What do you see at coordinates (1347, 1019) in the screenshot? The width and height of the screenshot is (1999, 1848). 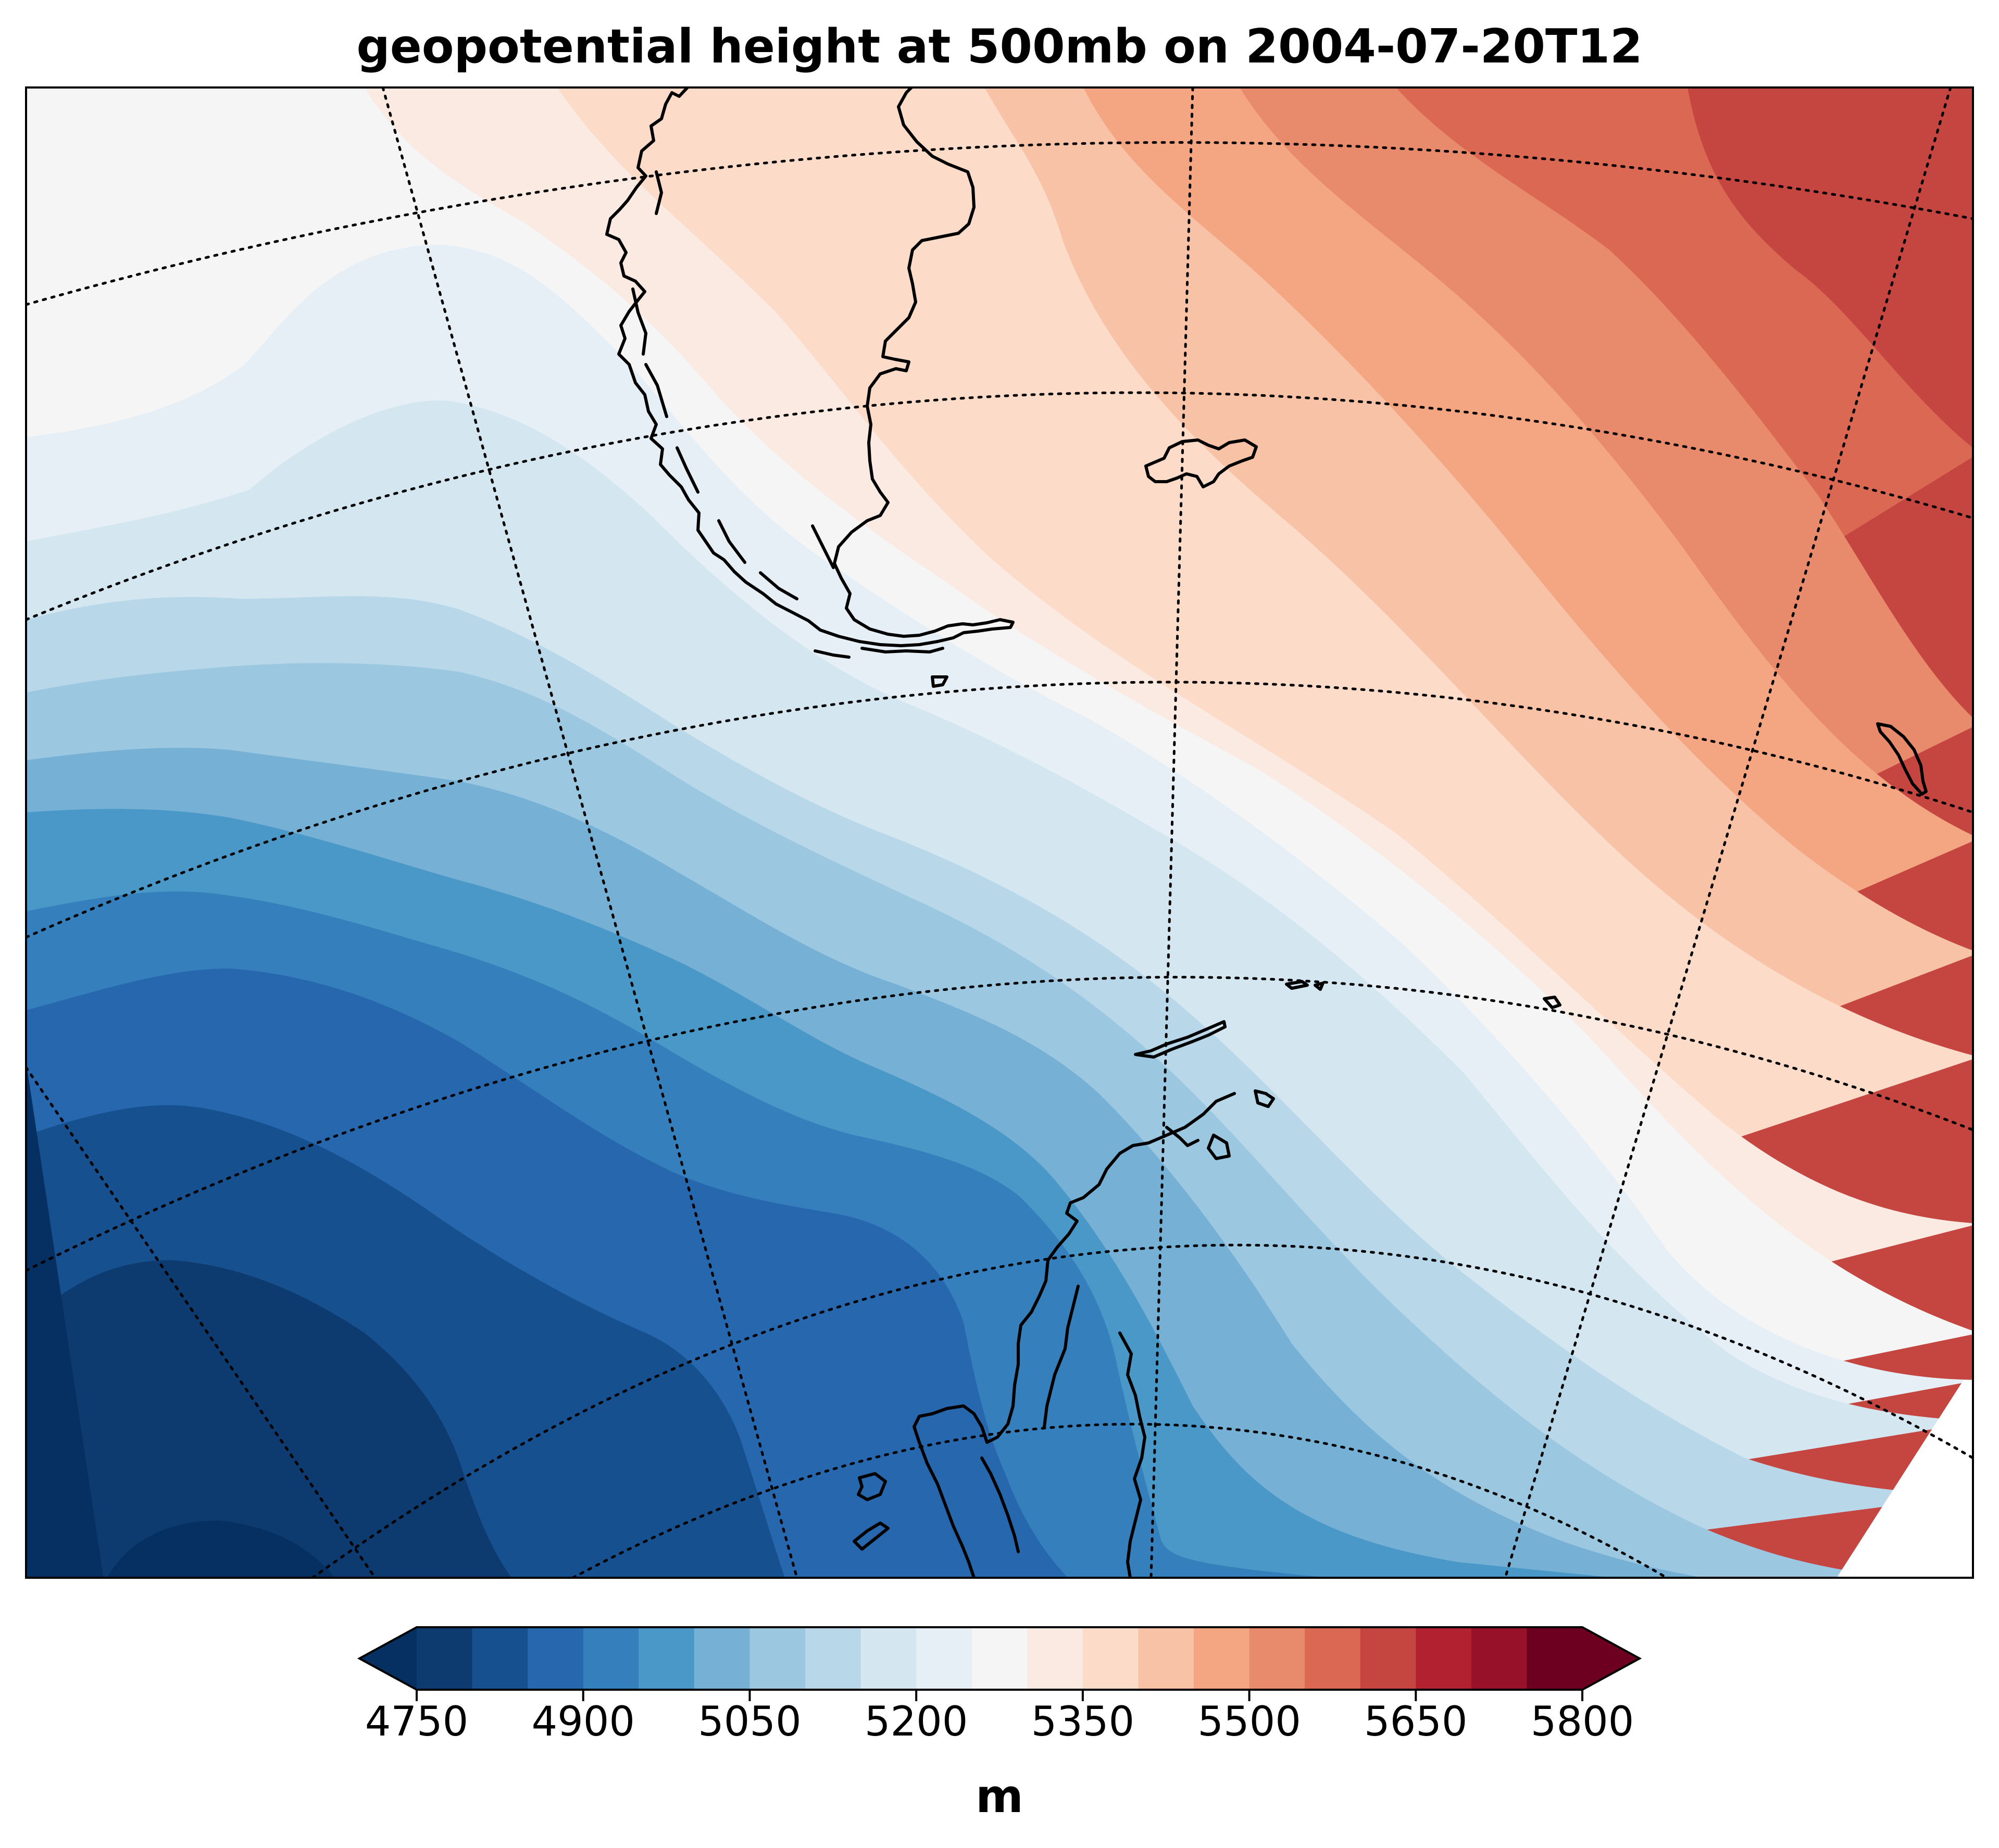 I see `south-shetland-islands` at bounding box center [1347, 1019].